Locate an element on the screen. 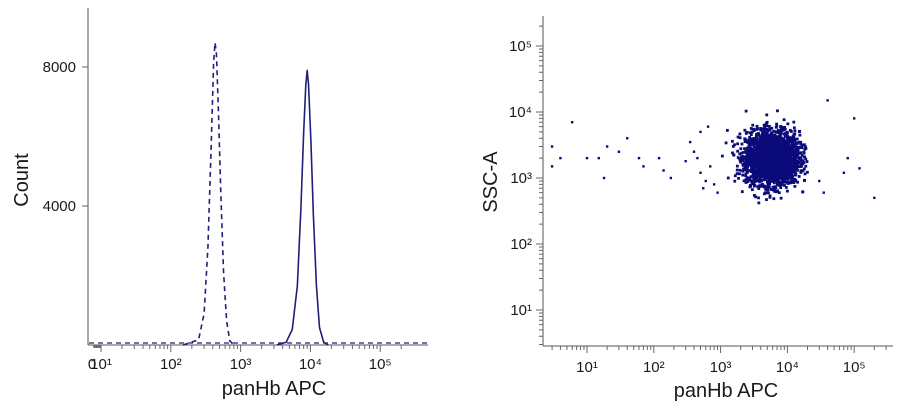 Image resolution: width=913 pixels, height=416 pixels. histogram-x-tick-label: 10² is located at coordinates (171, 364).